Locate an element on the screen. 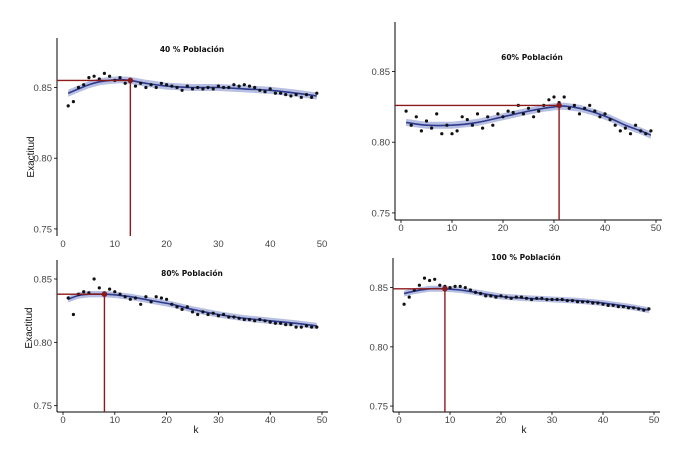 Image resolution: width=694 pixels, height=449 pixels. x-tick-label: 50 is located at coordinates (322, 244).